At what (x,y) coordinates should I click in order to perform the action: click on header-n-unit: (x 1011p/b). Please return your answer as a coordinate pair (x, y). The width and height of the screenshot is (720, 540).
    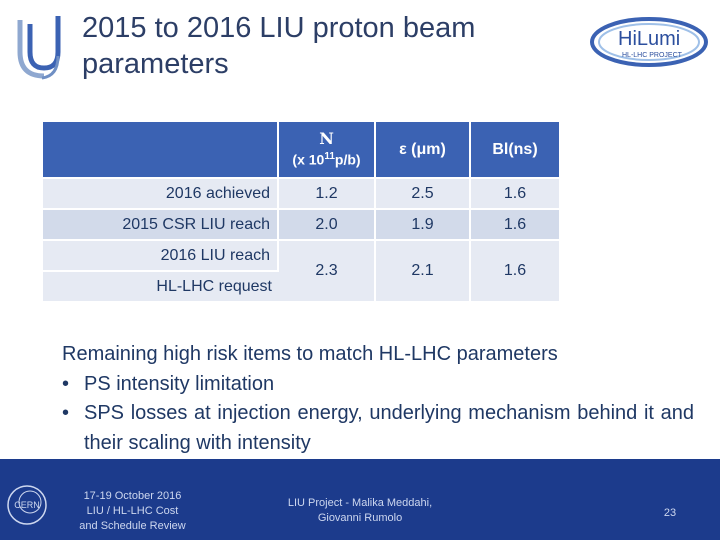
    Looking at the image, I should click on (326, 159).